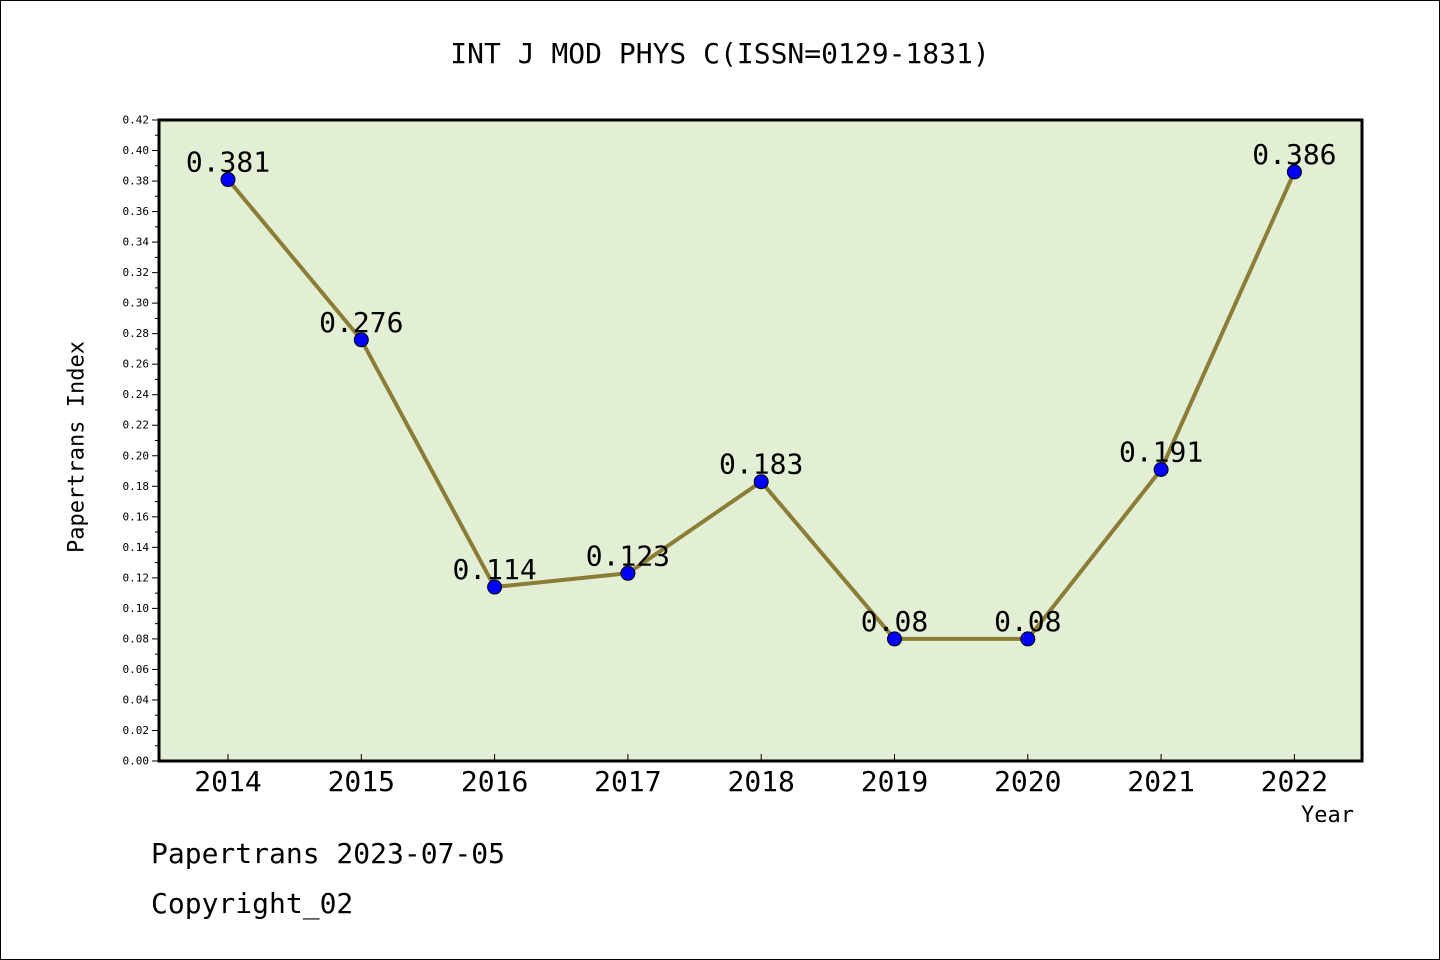 The image size is (1440, 960). What do you see at coordinates (136, 516) in the screenshot?
I see `y-tick-label: 0.16` at bounding box center [136, 516].